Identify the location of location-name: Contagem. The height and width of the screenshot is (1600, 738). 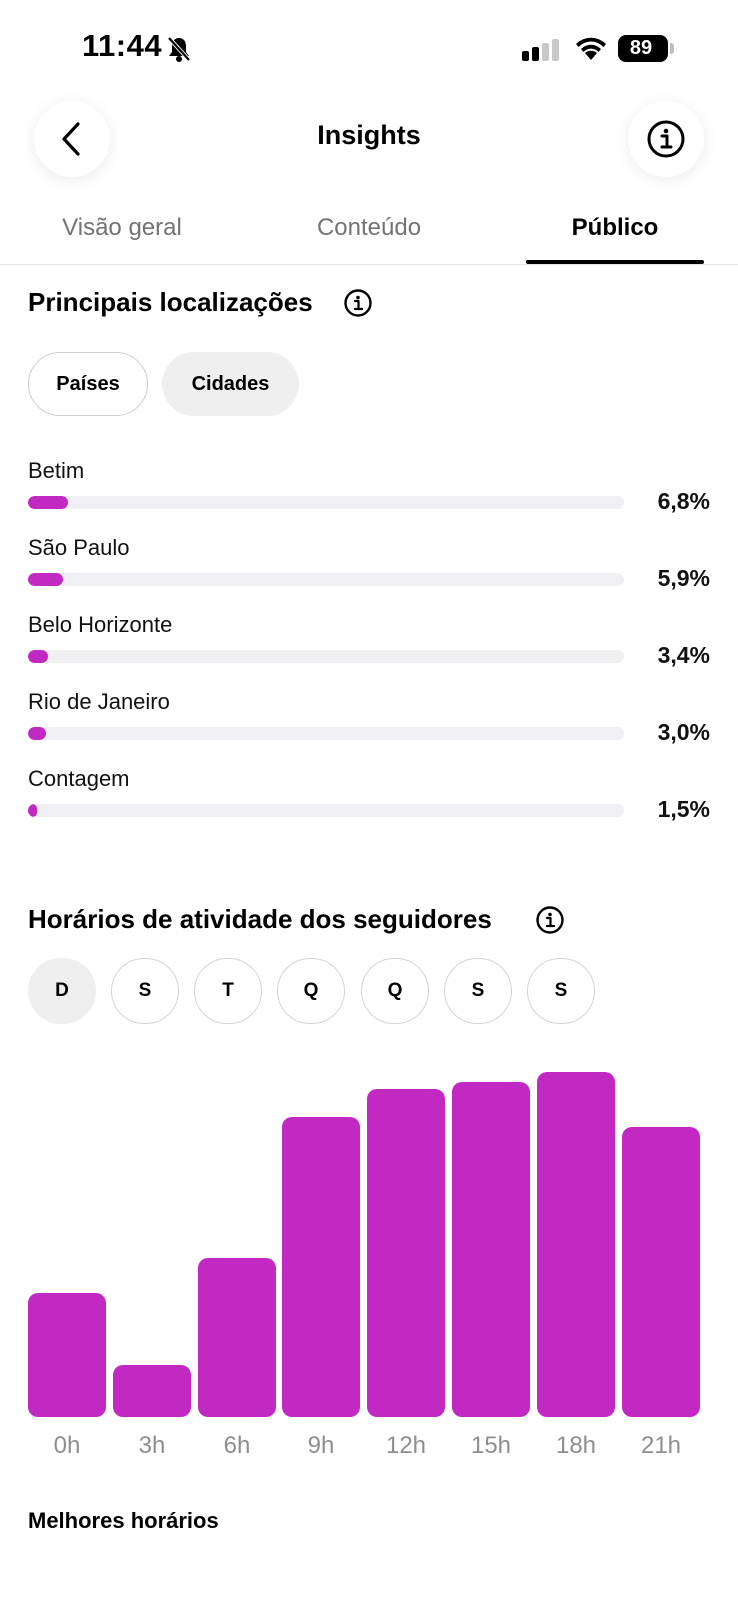
(79, 778).